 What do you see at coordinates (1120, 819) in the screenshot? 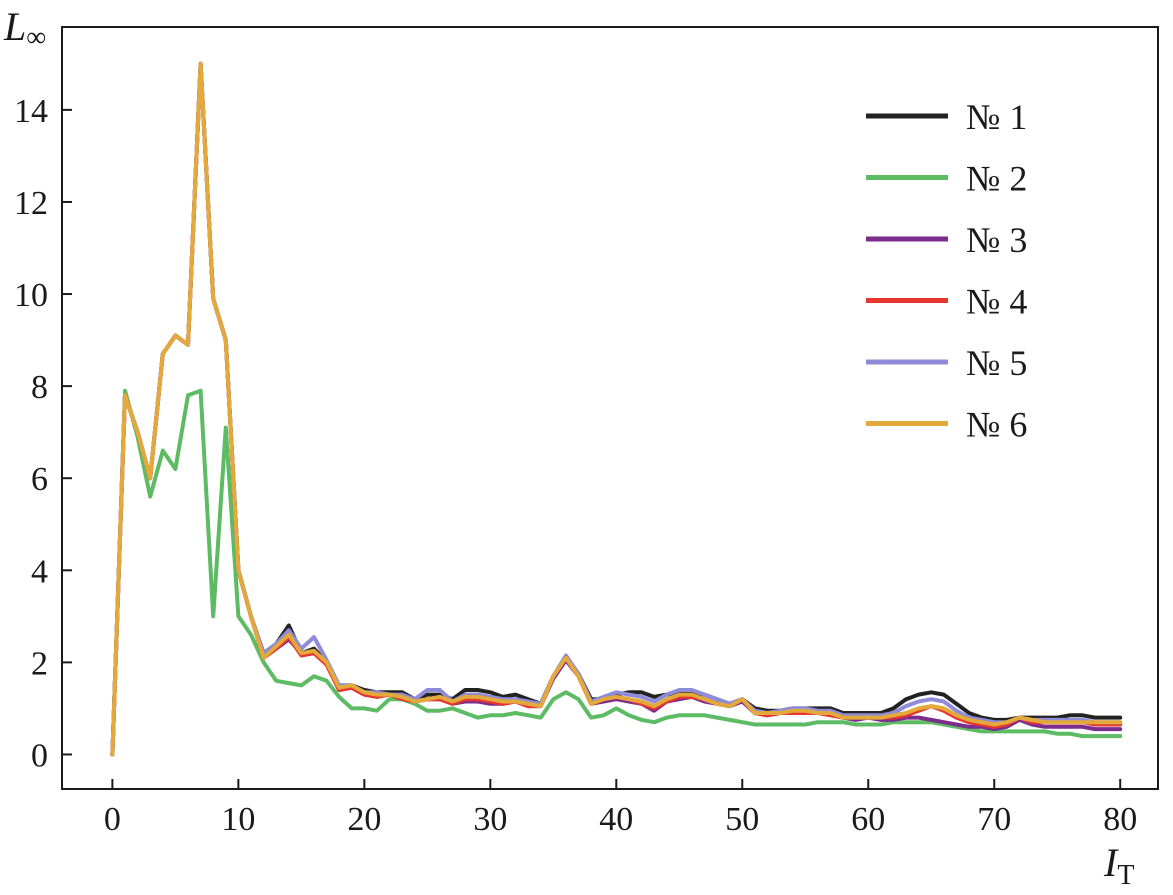
I see `x-tick-label: 80` at bounding box center [1120, 819].